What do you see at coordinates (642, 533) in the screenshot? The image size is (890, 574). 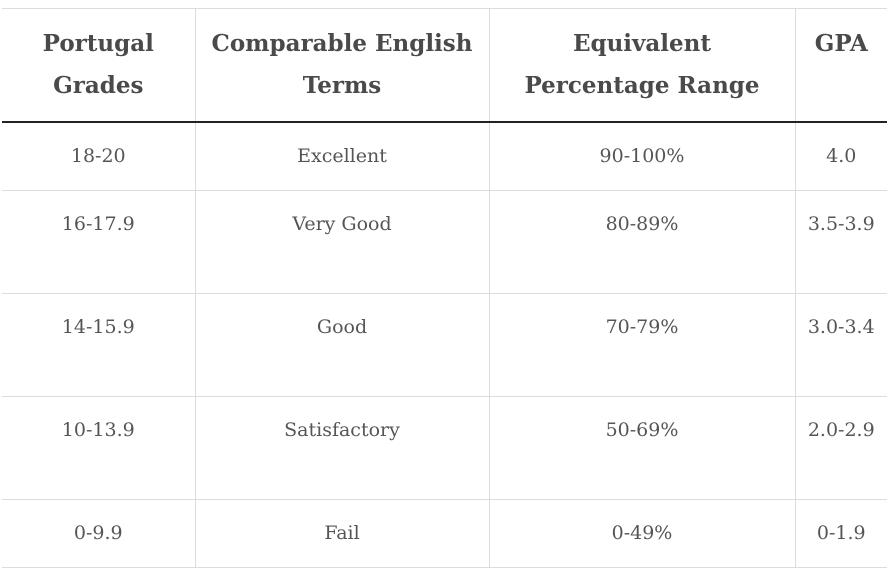 I see `cell-percentage: 0-49%` at bounding box center [642, 533].